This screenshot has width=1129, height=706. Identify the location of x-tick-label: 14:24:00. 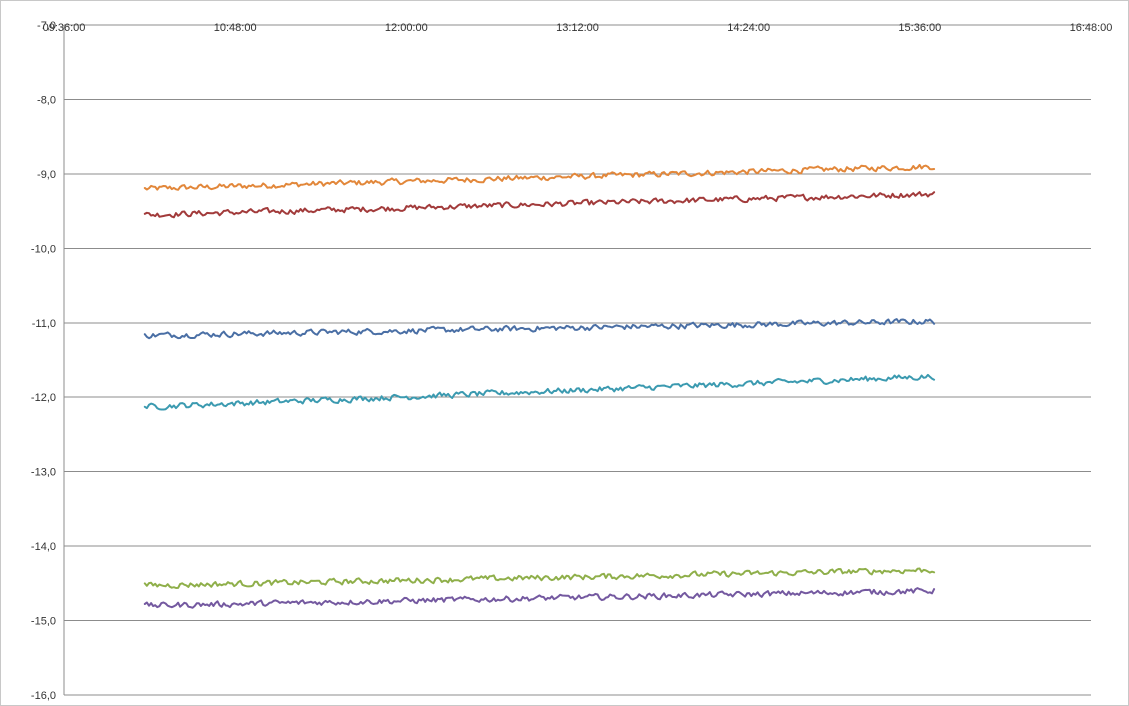
(748, 28).